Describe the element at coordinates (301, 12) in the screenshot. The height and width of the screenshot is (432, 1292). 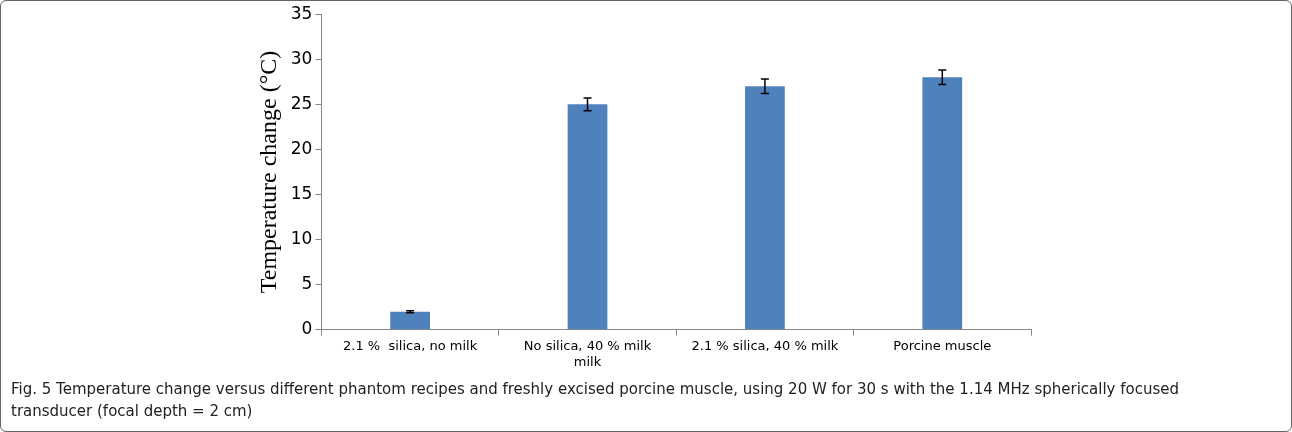
I see `y-tick-label: 35` at that location.